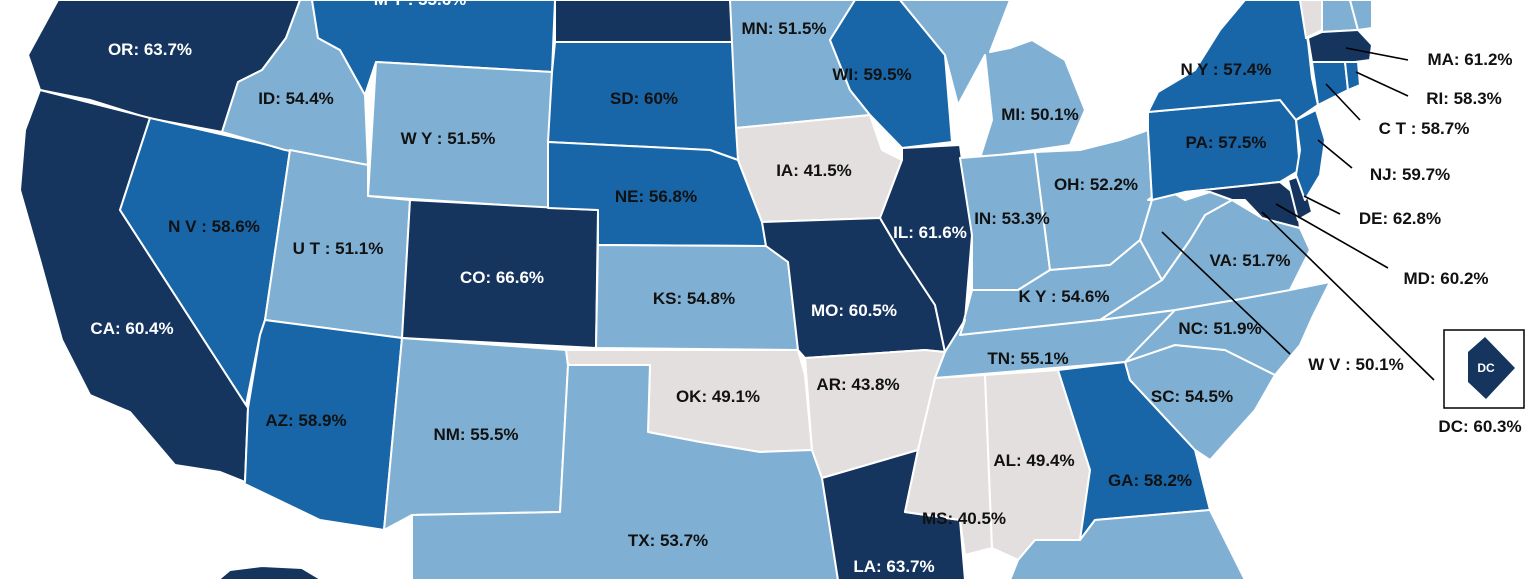  What do you see at coordinates (1310, 155) in the screenshot?
I see `state-shape-nj` at bounding box center [1310, 155].